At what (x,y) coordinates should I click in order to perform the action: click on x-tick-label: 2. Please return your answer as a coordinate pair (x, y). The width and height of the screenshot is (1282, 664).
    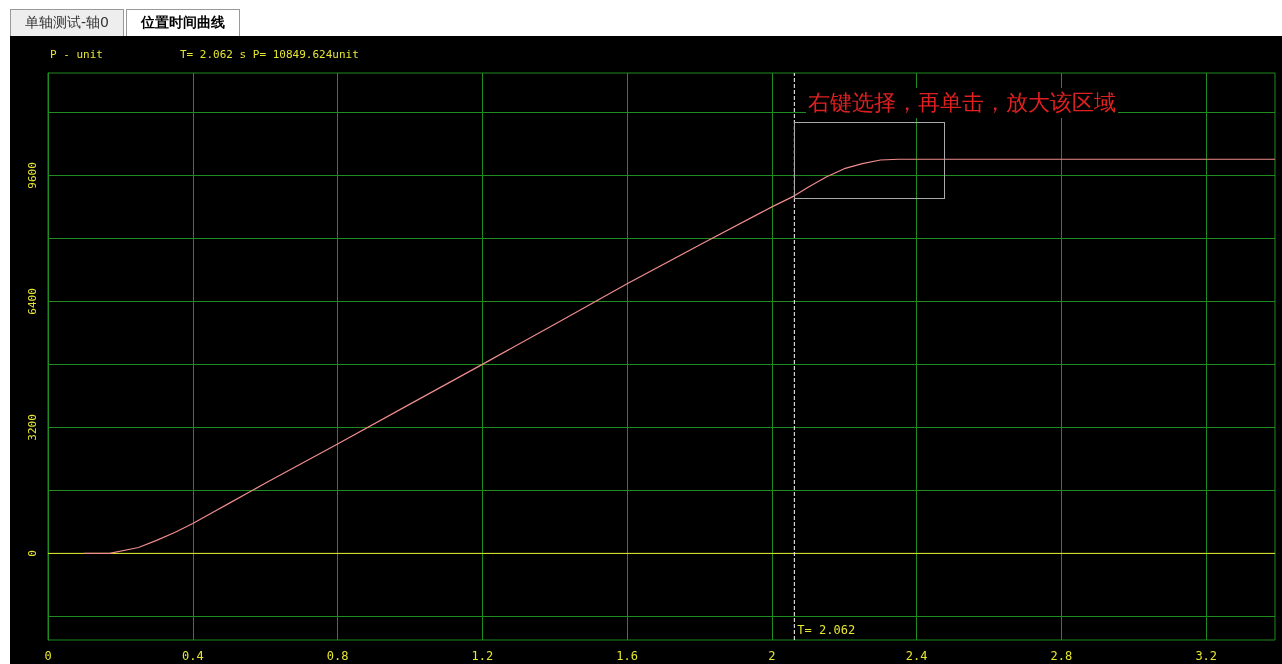
    Looking at the image, I should click on (772, 656).